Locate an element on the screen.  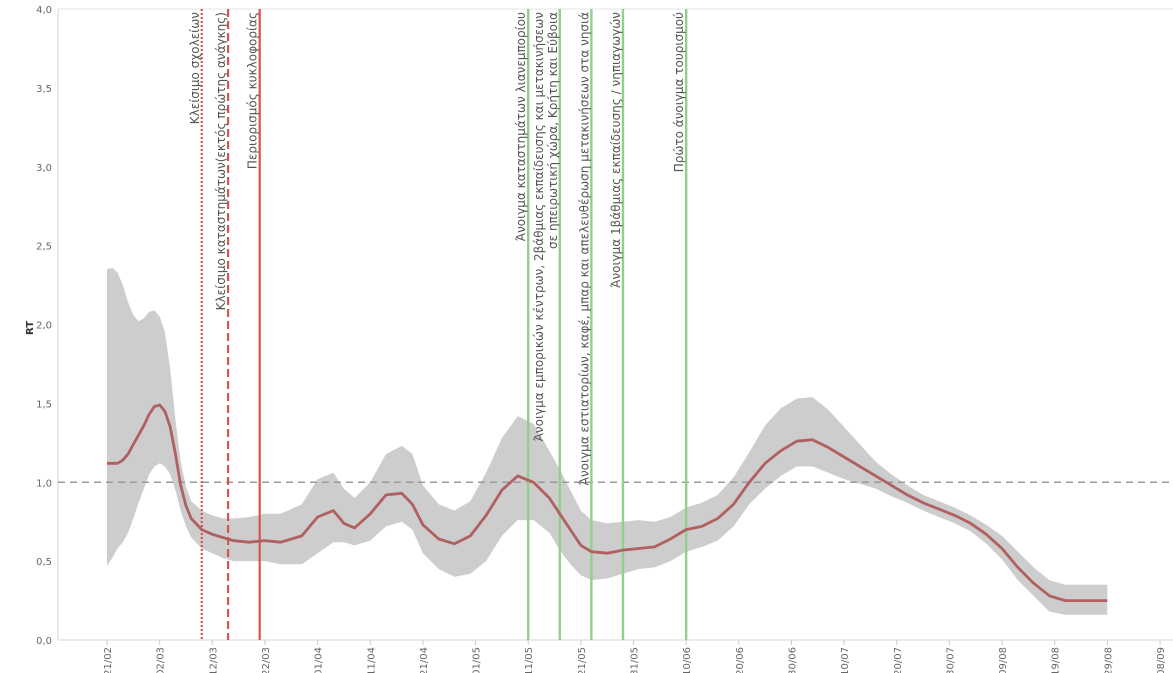
y-tick-label: 2,0 is located at coordinates (44, 326).